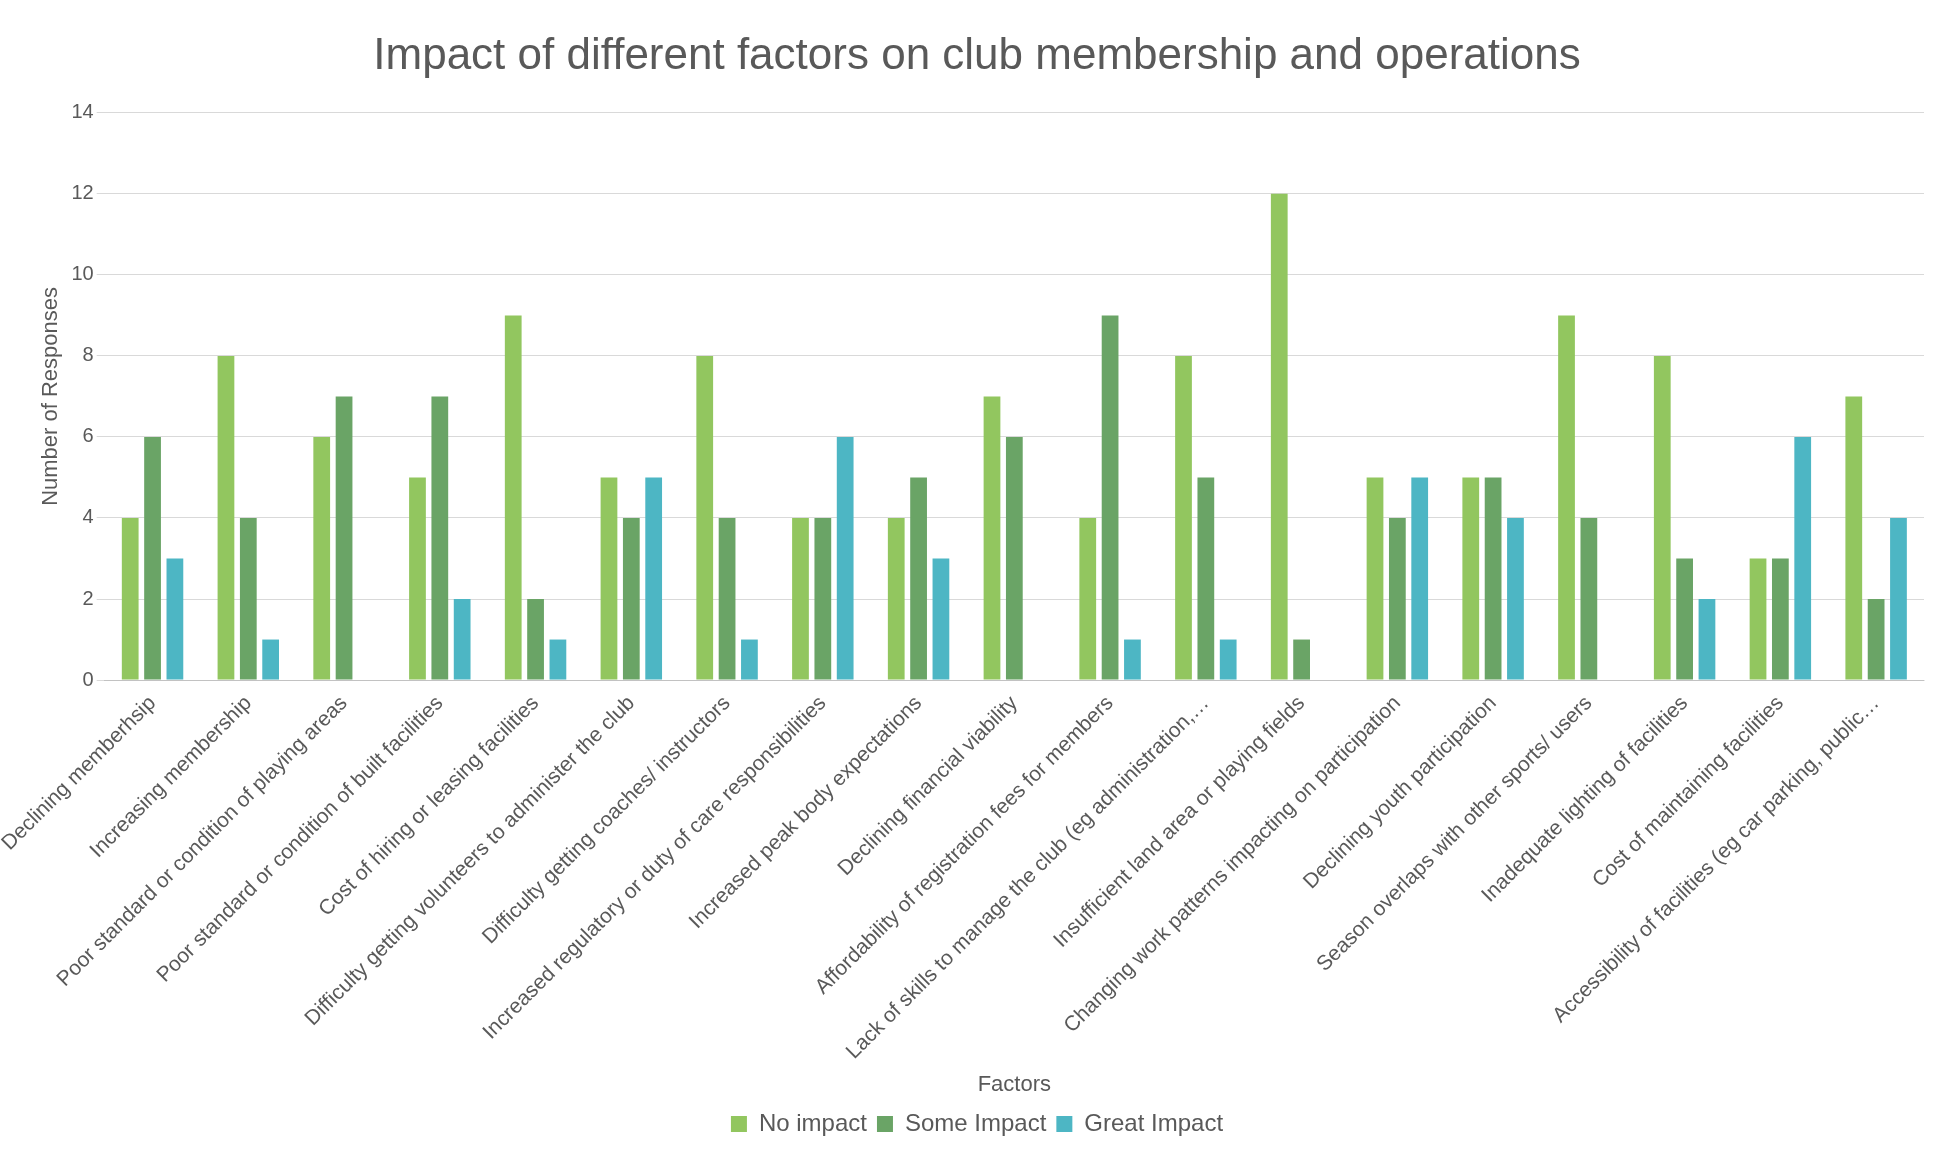 The image size is (1944, 1156). Describe the element at coordinates (82, 273) in the screenshot. I see `y-tick-label: 10` at that location.